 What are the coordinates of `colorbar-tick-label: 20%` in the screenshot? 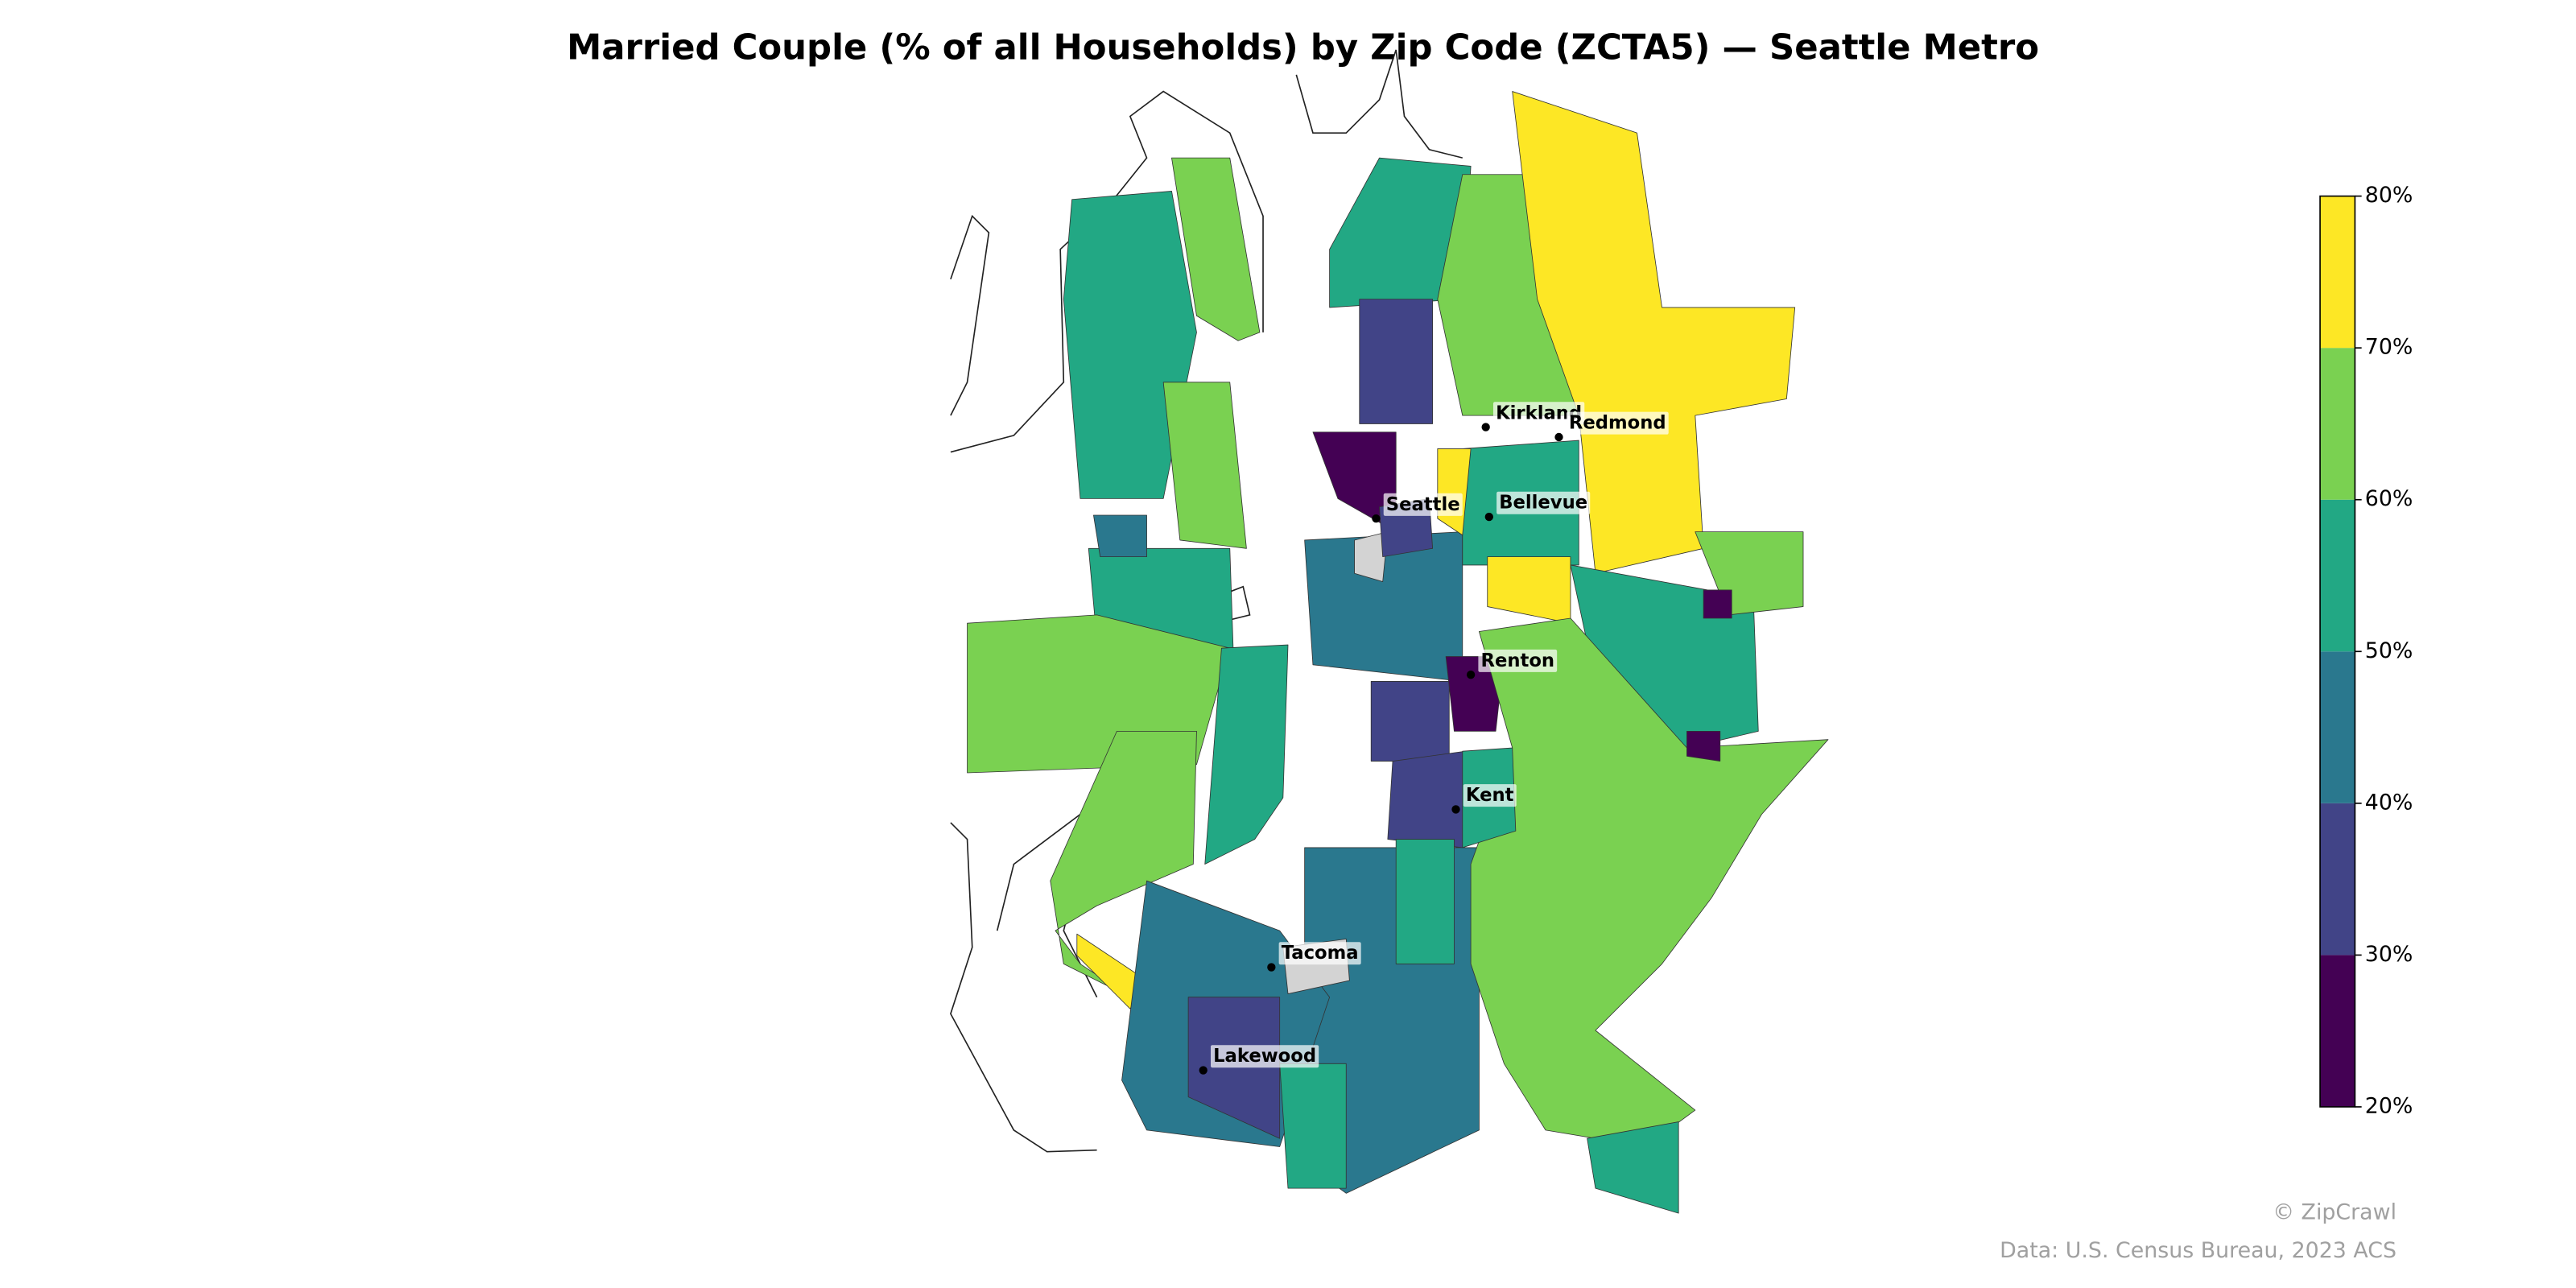 It's located at (2389, 1105).